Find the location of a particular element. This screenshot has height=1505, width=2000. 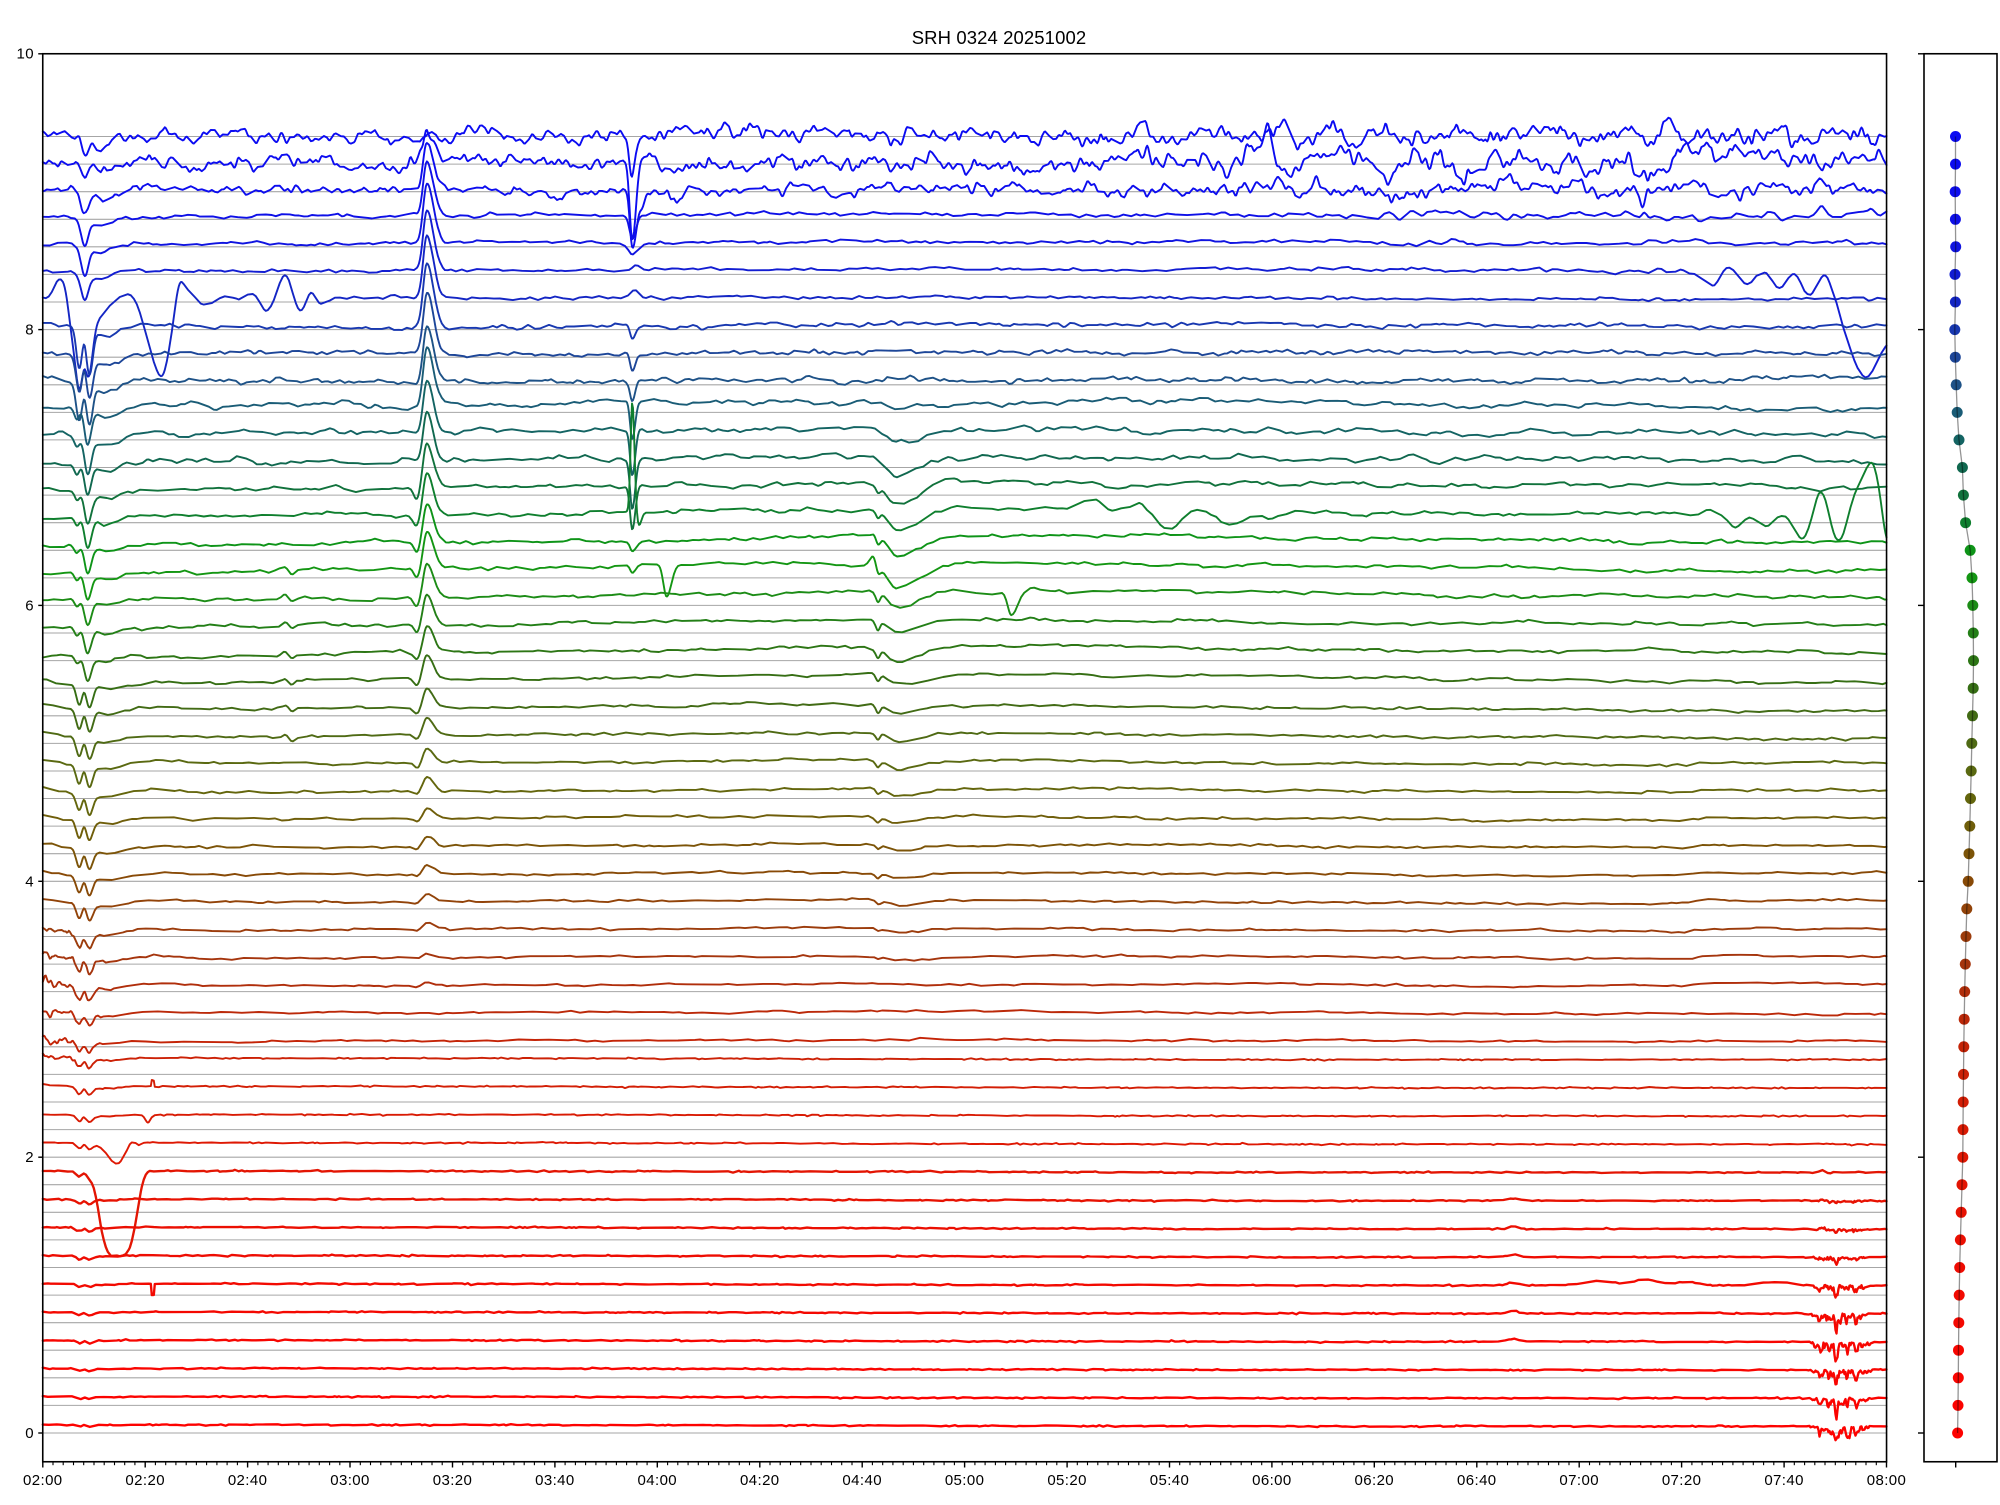

svg-text: 03:00 is located at coordinates (350, 1480).